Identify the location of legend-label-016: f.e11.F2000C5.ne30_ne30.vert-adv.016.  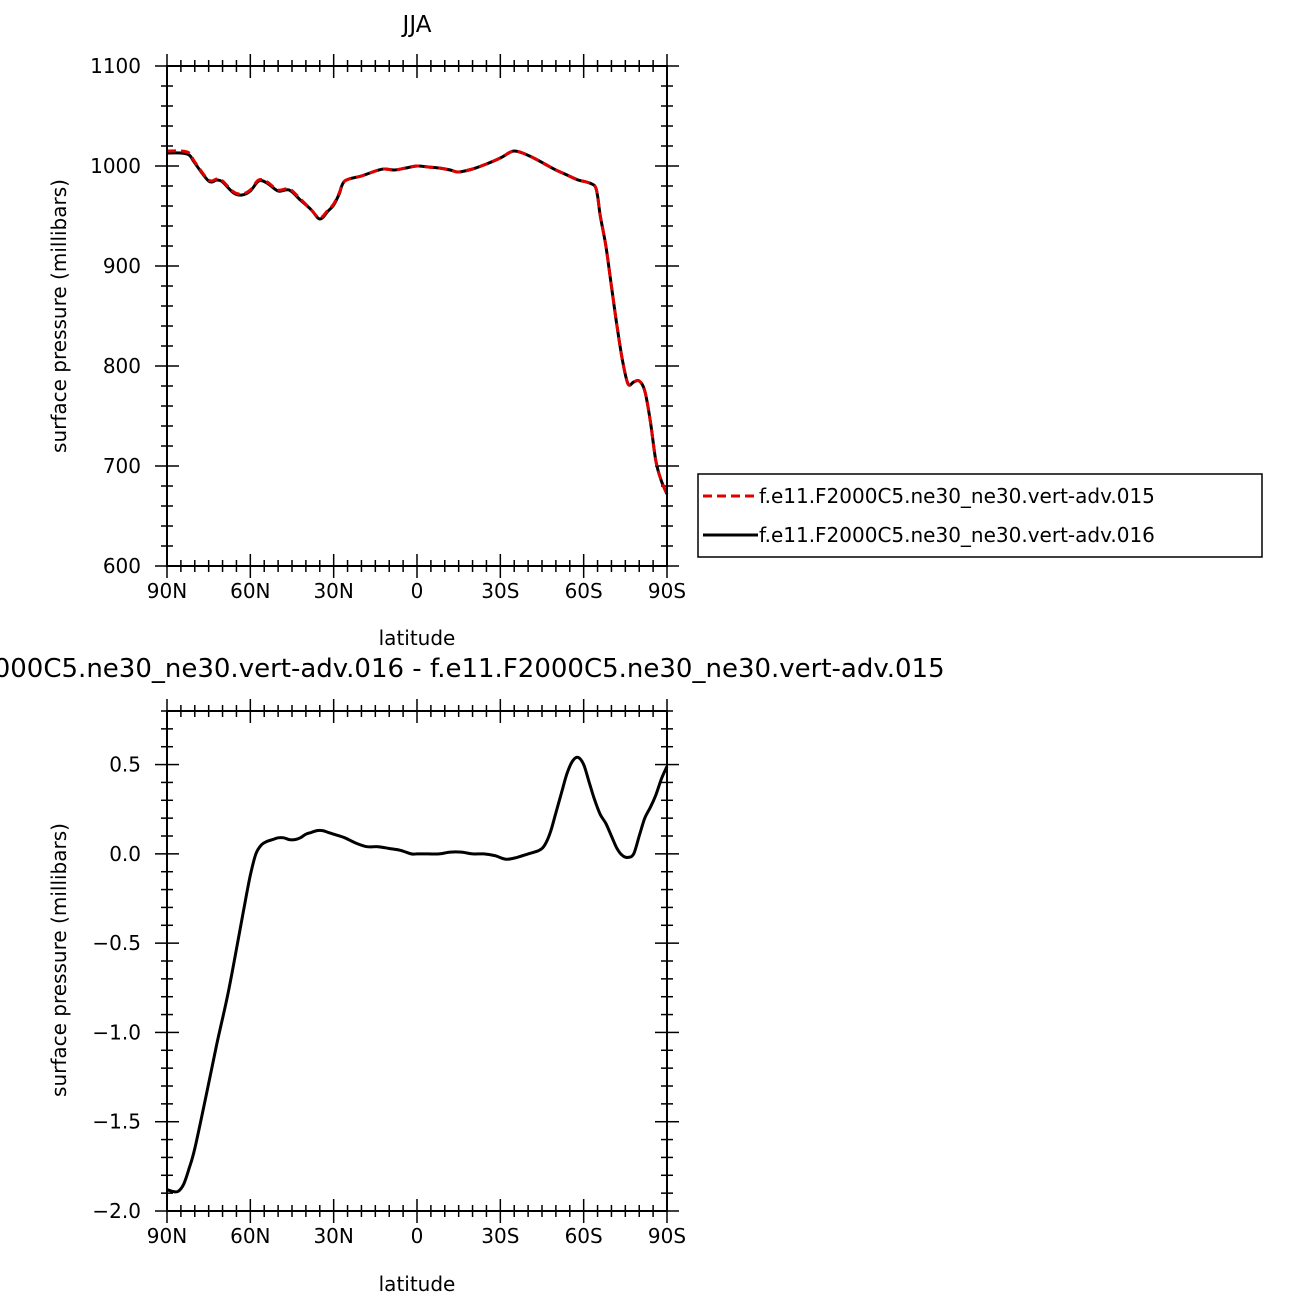
(957, 535).